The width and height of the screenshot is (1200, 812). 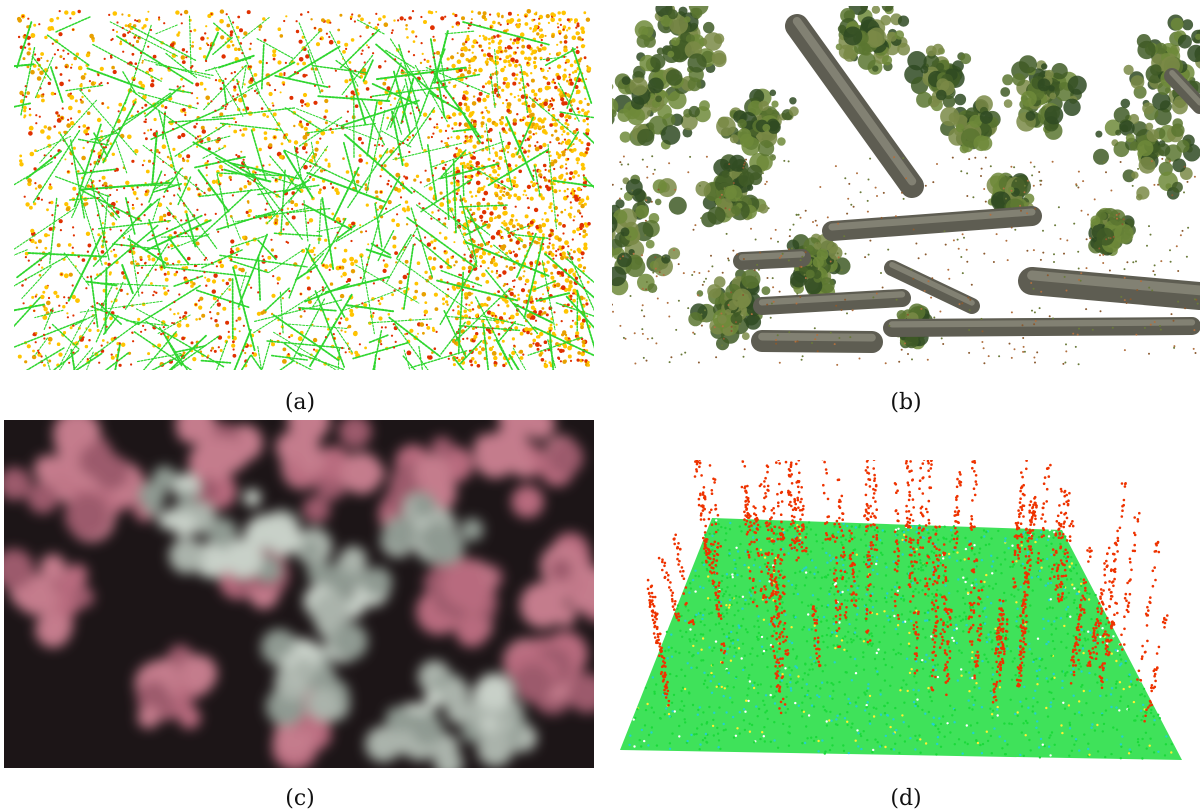 What do you see at coordinates (906, 798) in the screenshot?
I see `caption-d: (d)` at bounding box center [906, 798].